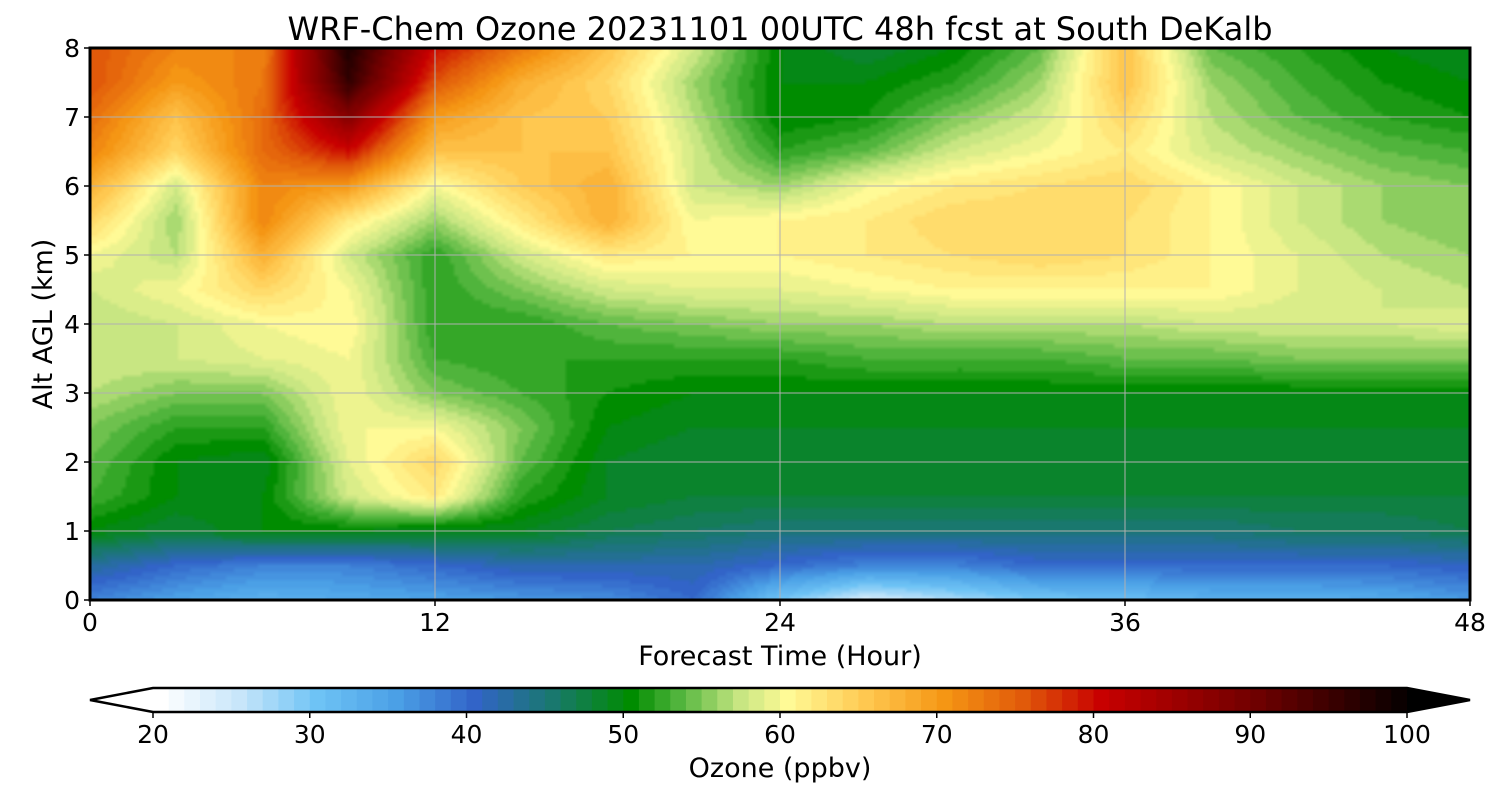 This screenshot has width=1500, height=800. What do you see at coordinates (467, 734) in the screenshot?
I see `colorbar-tick-label: 40` at bounding box center [467, 734].